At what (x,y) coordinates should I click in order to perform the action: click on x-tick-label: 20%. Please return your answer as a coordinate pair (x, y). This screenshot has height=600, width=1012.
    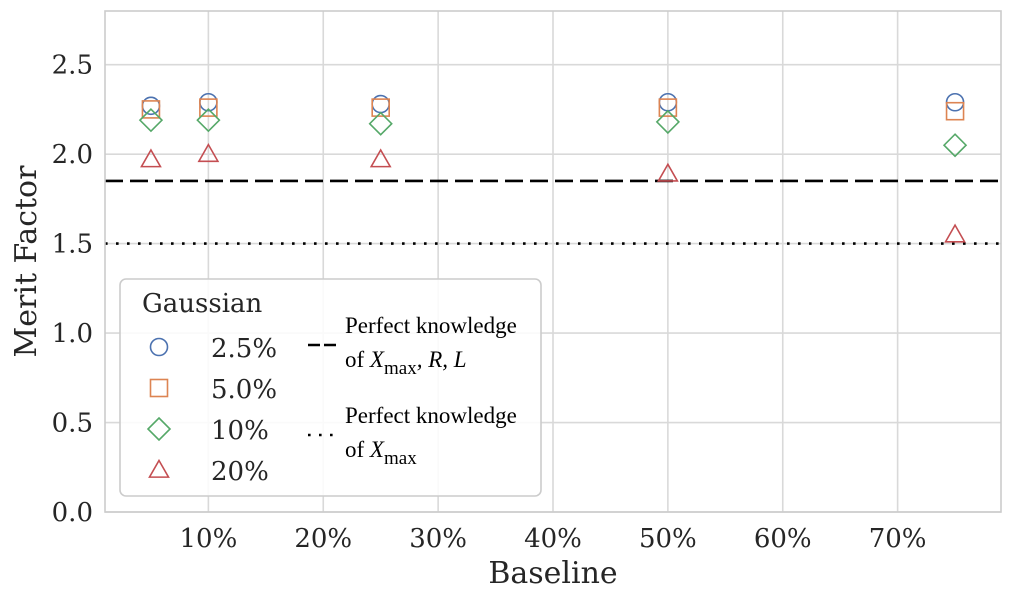
    Looking at the image, I should click on (323, 539).